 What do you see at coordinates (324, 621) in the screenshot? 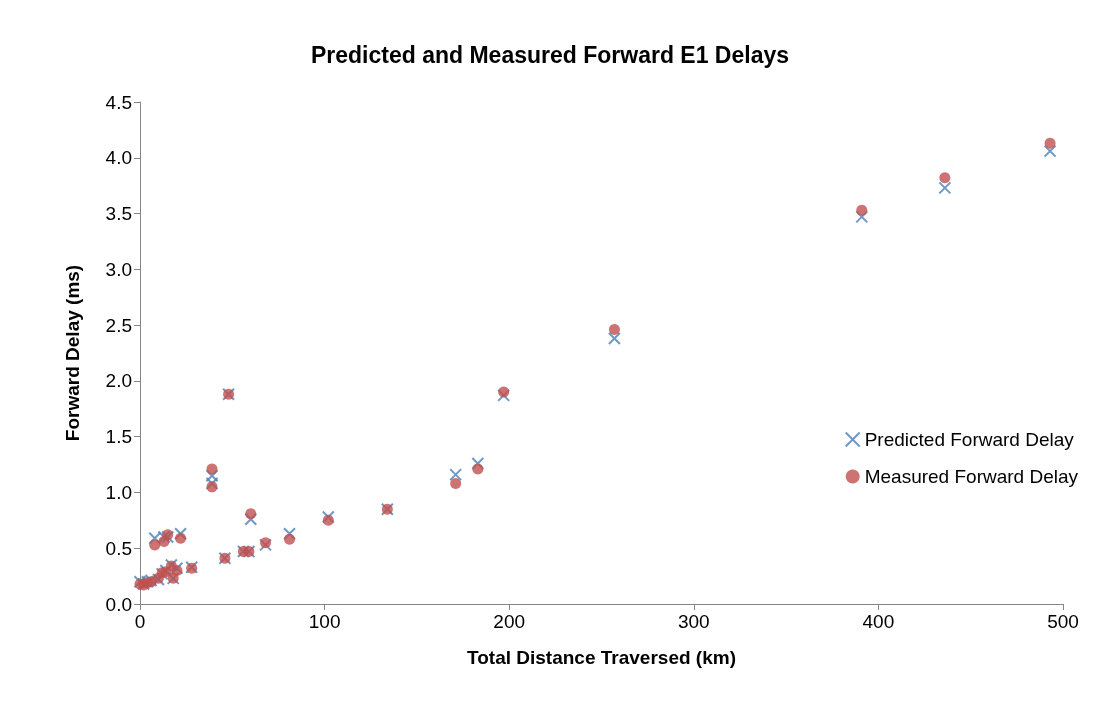
I see `x-tick-label: 100` at bounding box center [324, 621].